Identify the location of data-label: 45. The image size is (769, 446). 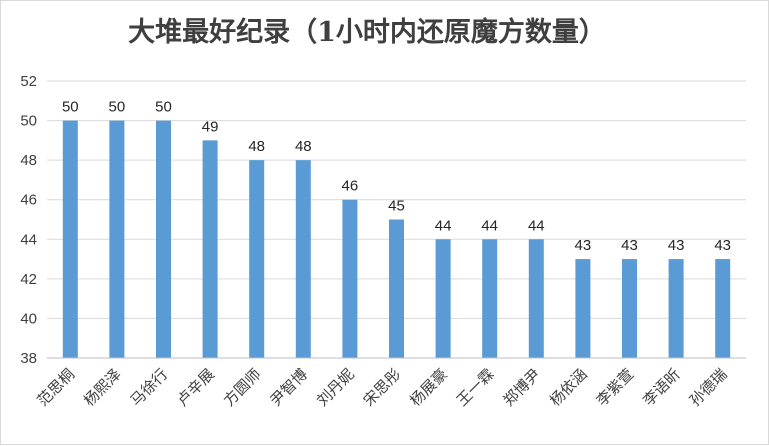
(396, 206).